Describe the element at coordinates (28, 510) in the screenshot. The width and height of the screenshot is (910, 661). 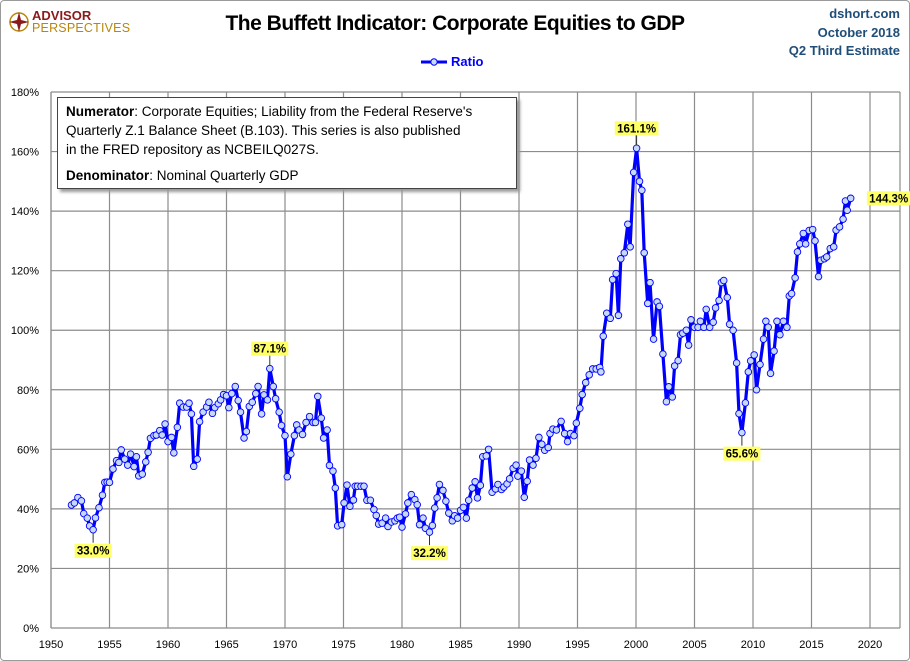
I see `y-tick-label: 40%` at that location.